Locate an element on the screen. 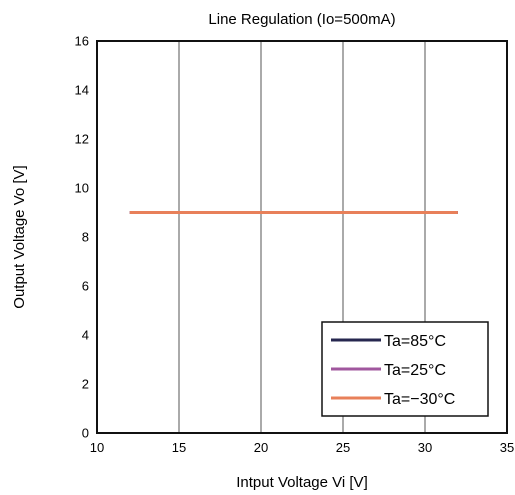 This screenshot has width=515, height=495. x-tick-label: 20 is located at coordinates (261, 447).